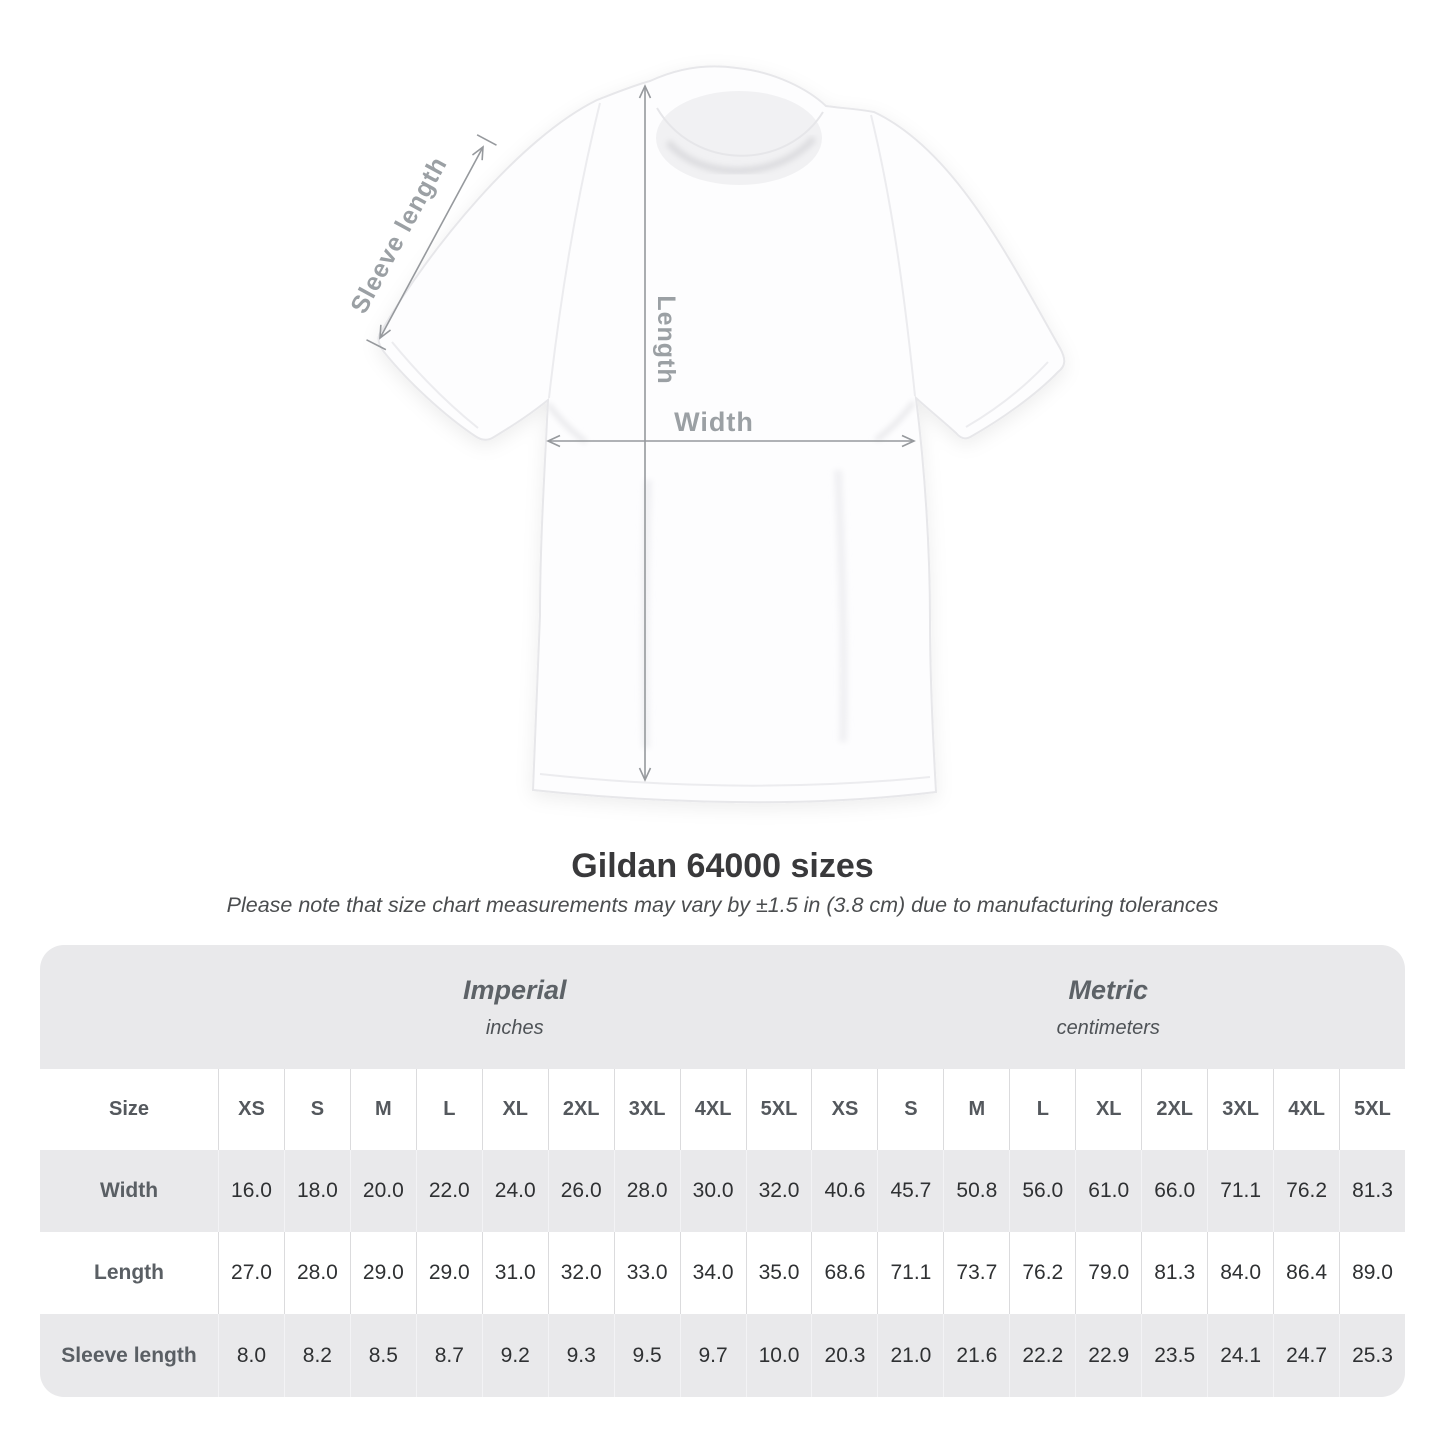 The image size is (1445, 1445). Describe the element at coordinates (316, 1355) in the screenshot. I see `measurement-value: 8.2` at that location.